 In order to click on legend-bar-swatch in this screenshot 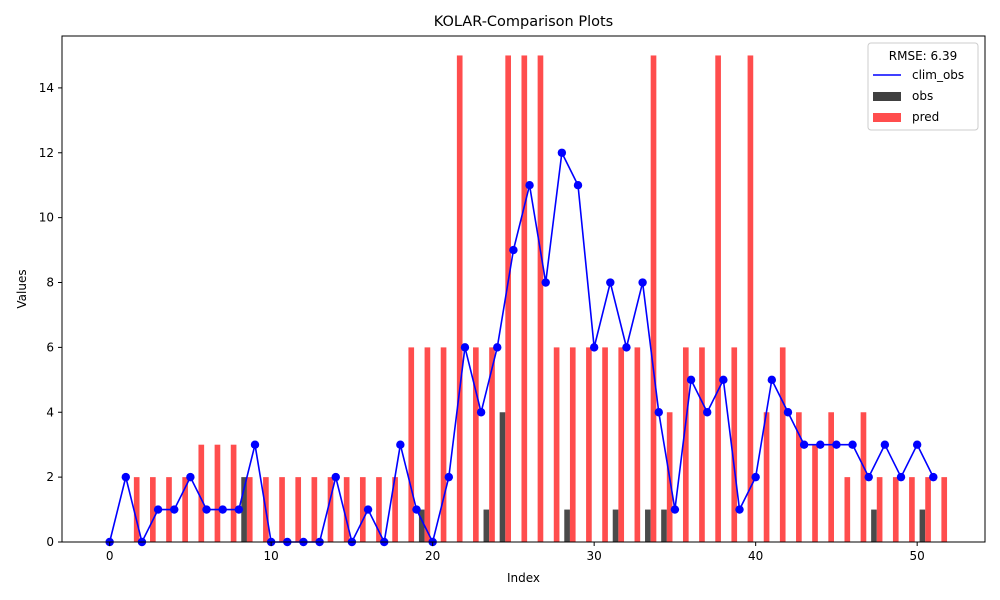, I will do `click(887, 96)`.